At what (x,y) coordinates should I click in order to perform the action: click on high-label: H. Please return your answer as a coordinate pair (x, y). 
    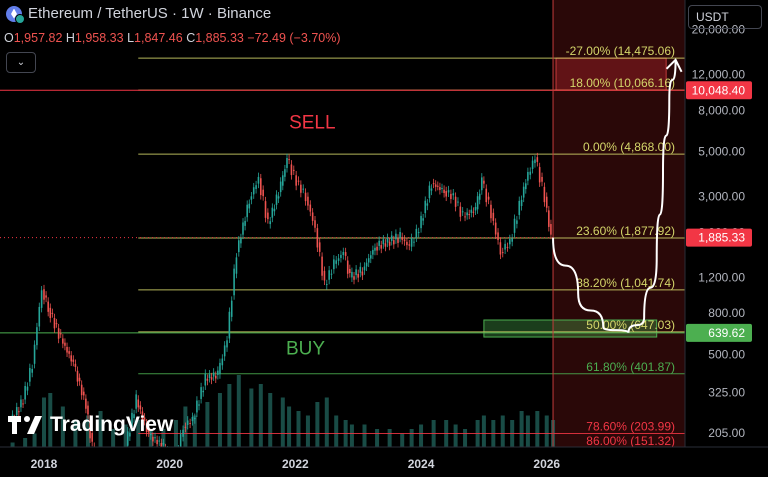
    Looking at the image, I should click on (70, 38).